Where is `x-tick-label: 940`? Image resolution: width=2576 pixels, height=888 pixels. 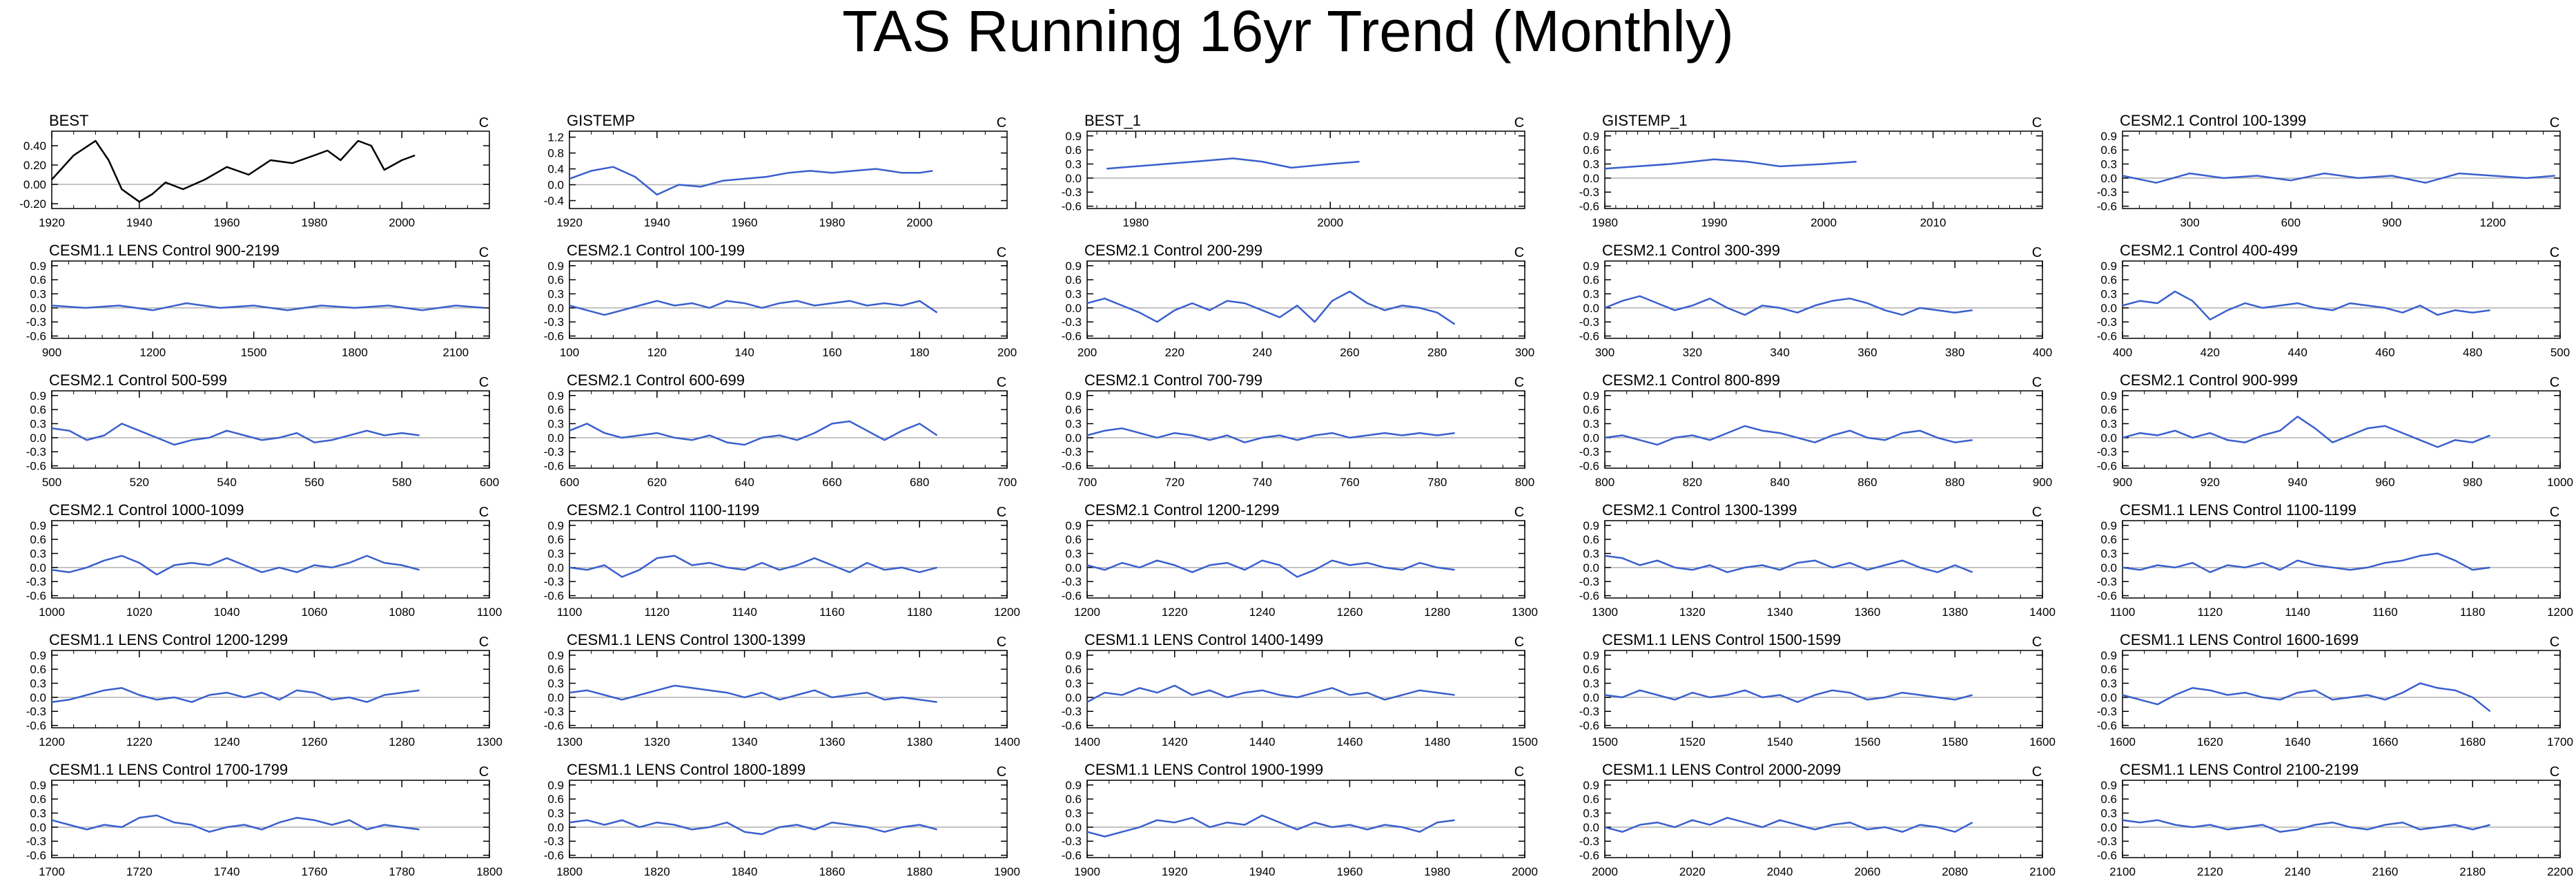 x-tick-label: 940 is located at coordinates (2297, 482).